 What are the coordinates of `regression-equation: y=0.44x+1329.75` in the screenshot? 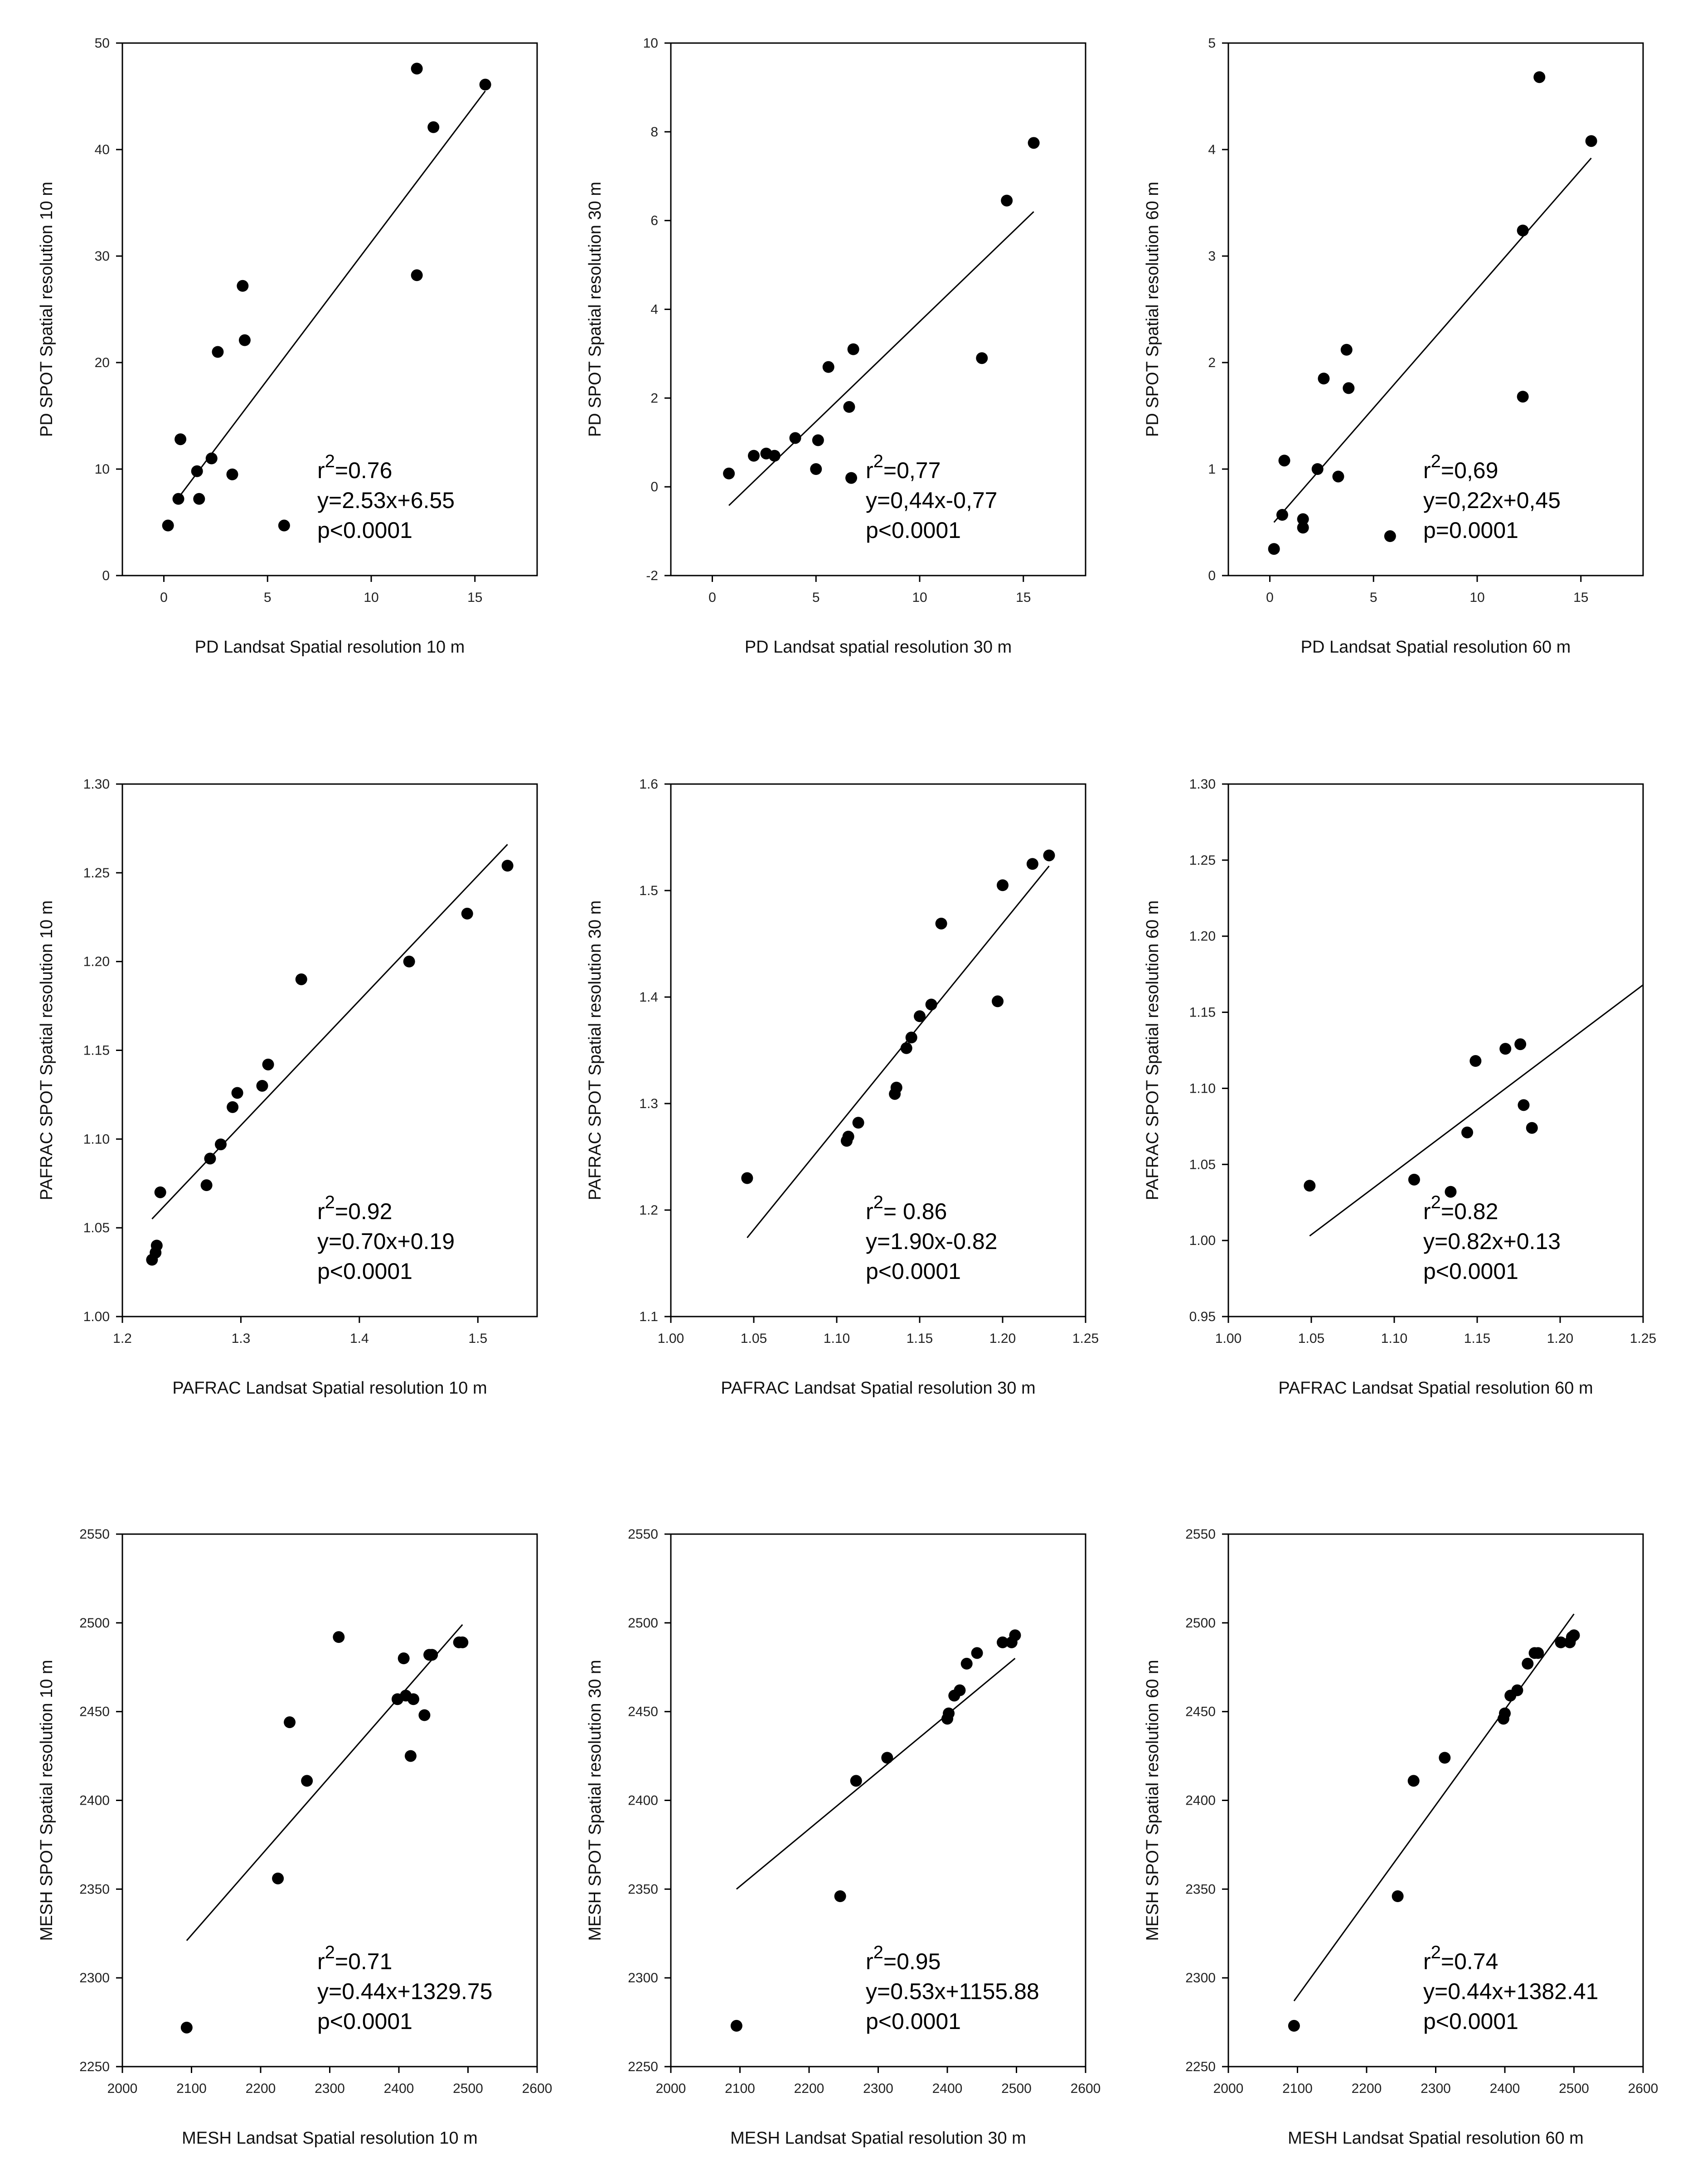 It's located at (404, 1991).